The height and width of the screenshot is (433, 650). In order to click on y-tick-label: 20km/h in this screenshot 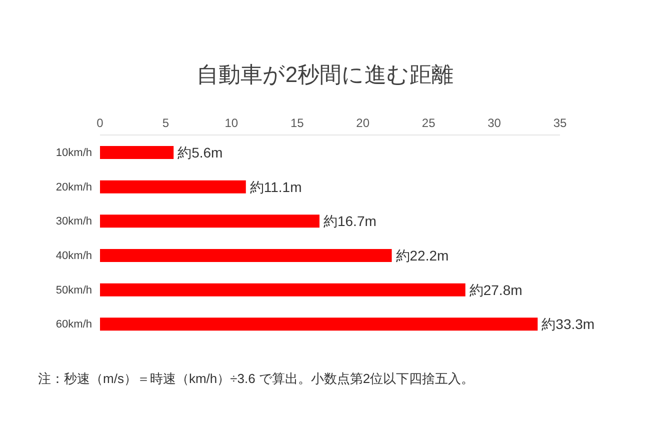, I will do `click(74, 187)`.